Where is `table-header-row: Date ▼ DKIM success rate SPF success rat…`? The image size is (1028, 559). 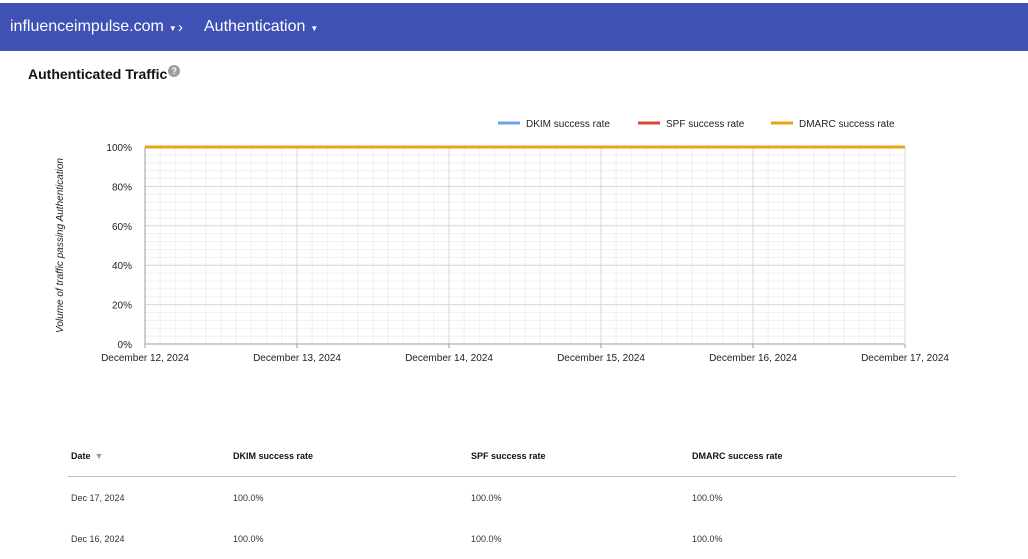 table-header-row: Date ▼ DKIM success rate SPF success rat… is located at coordinates (512, 456).